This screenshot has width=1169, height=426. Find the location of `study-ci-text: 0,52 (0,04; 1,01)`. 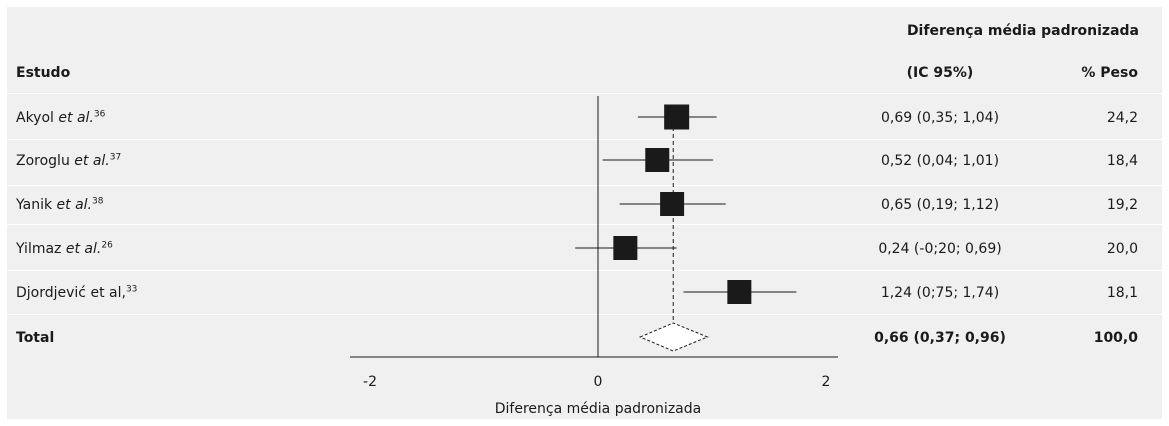

study-ci-text: 0,52 (0,04; 1,01) is located at coordinates (940, 161).